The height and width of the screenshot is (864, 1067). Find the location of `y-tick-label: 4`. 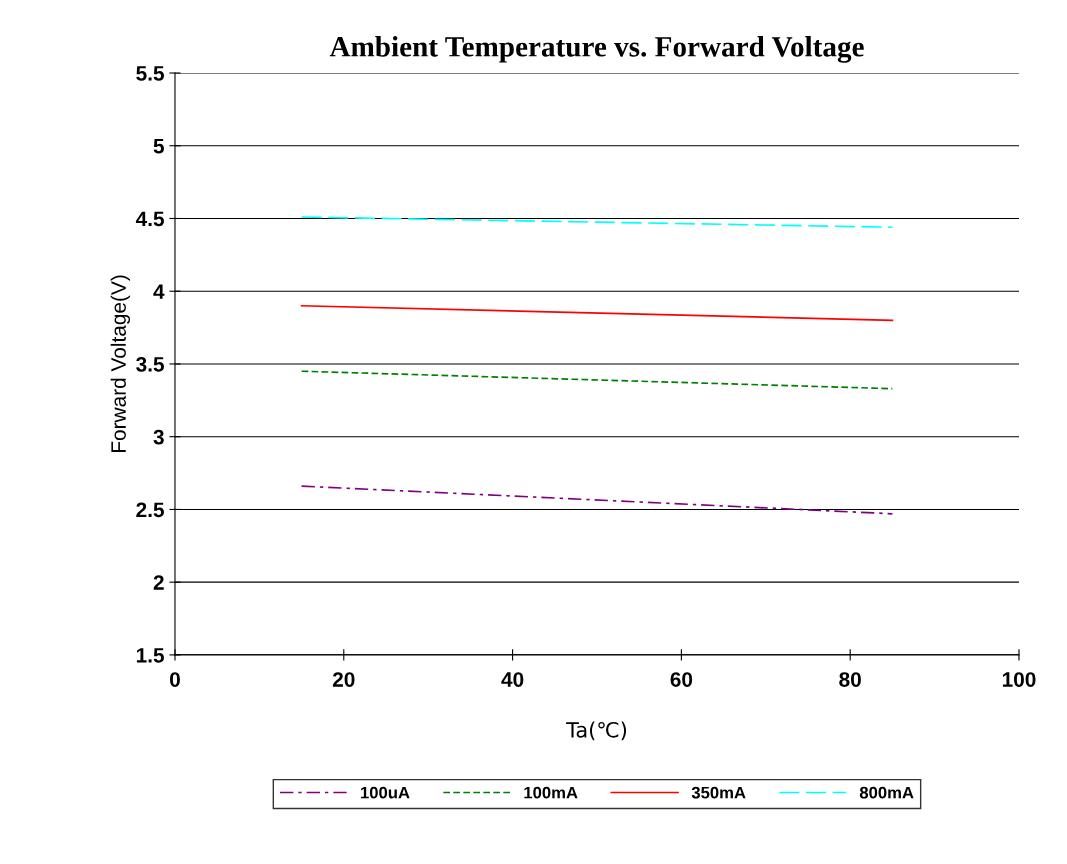

y-tick-label: 4 is located at coordinates (159, 291).